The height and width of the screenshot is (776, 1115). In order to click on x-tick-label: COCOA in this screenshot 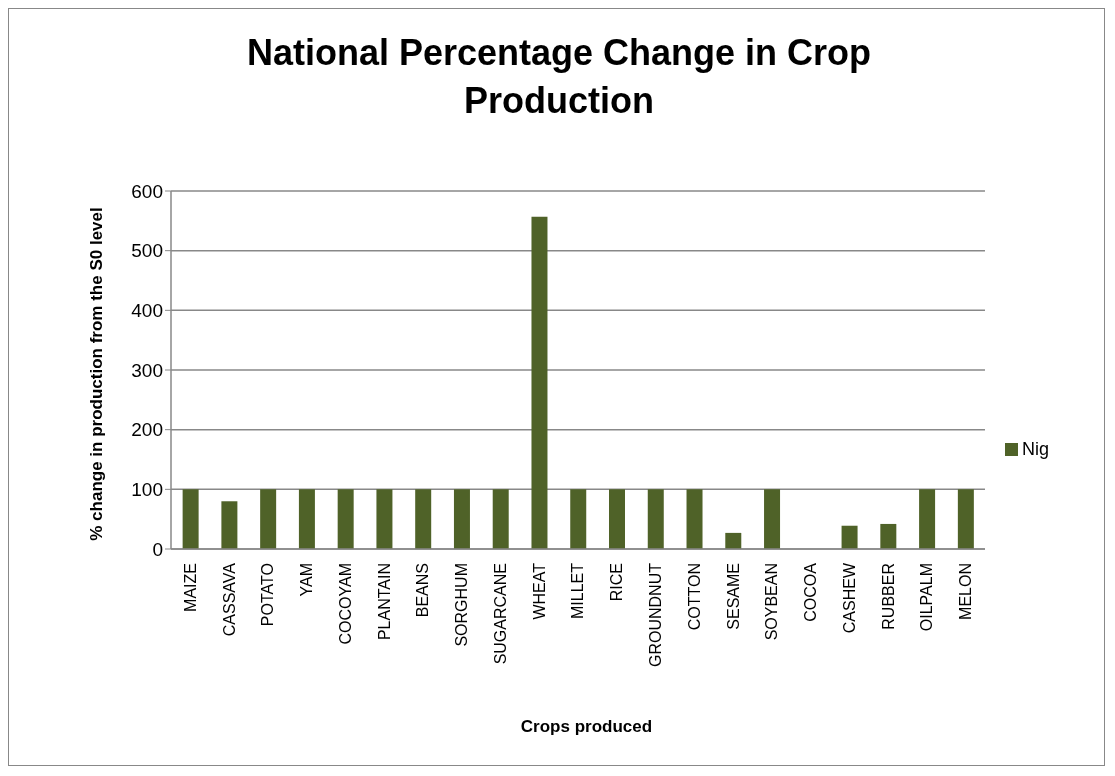, I will do `click(811, 592)`.